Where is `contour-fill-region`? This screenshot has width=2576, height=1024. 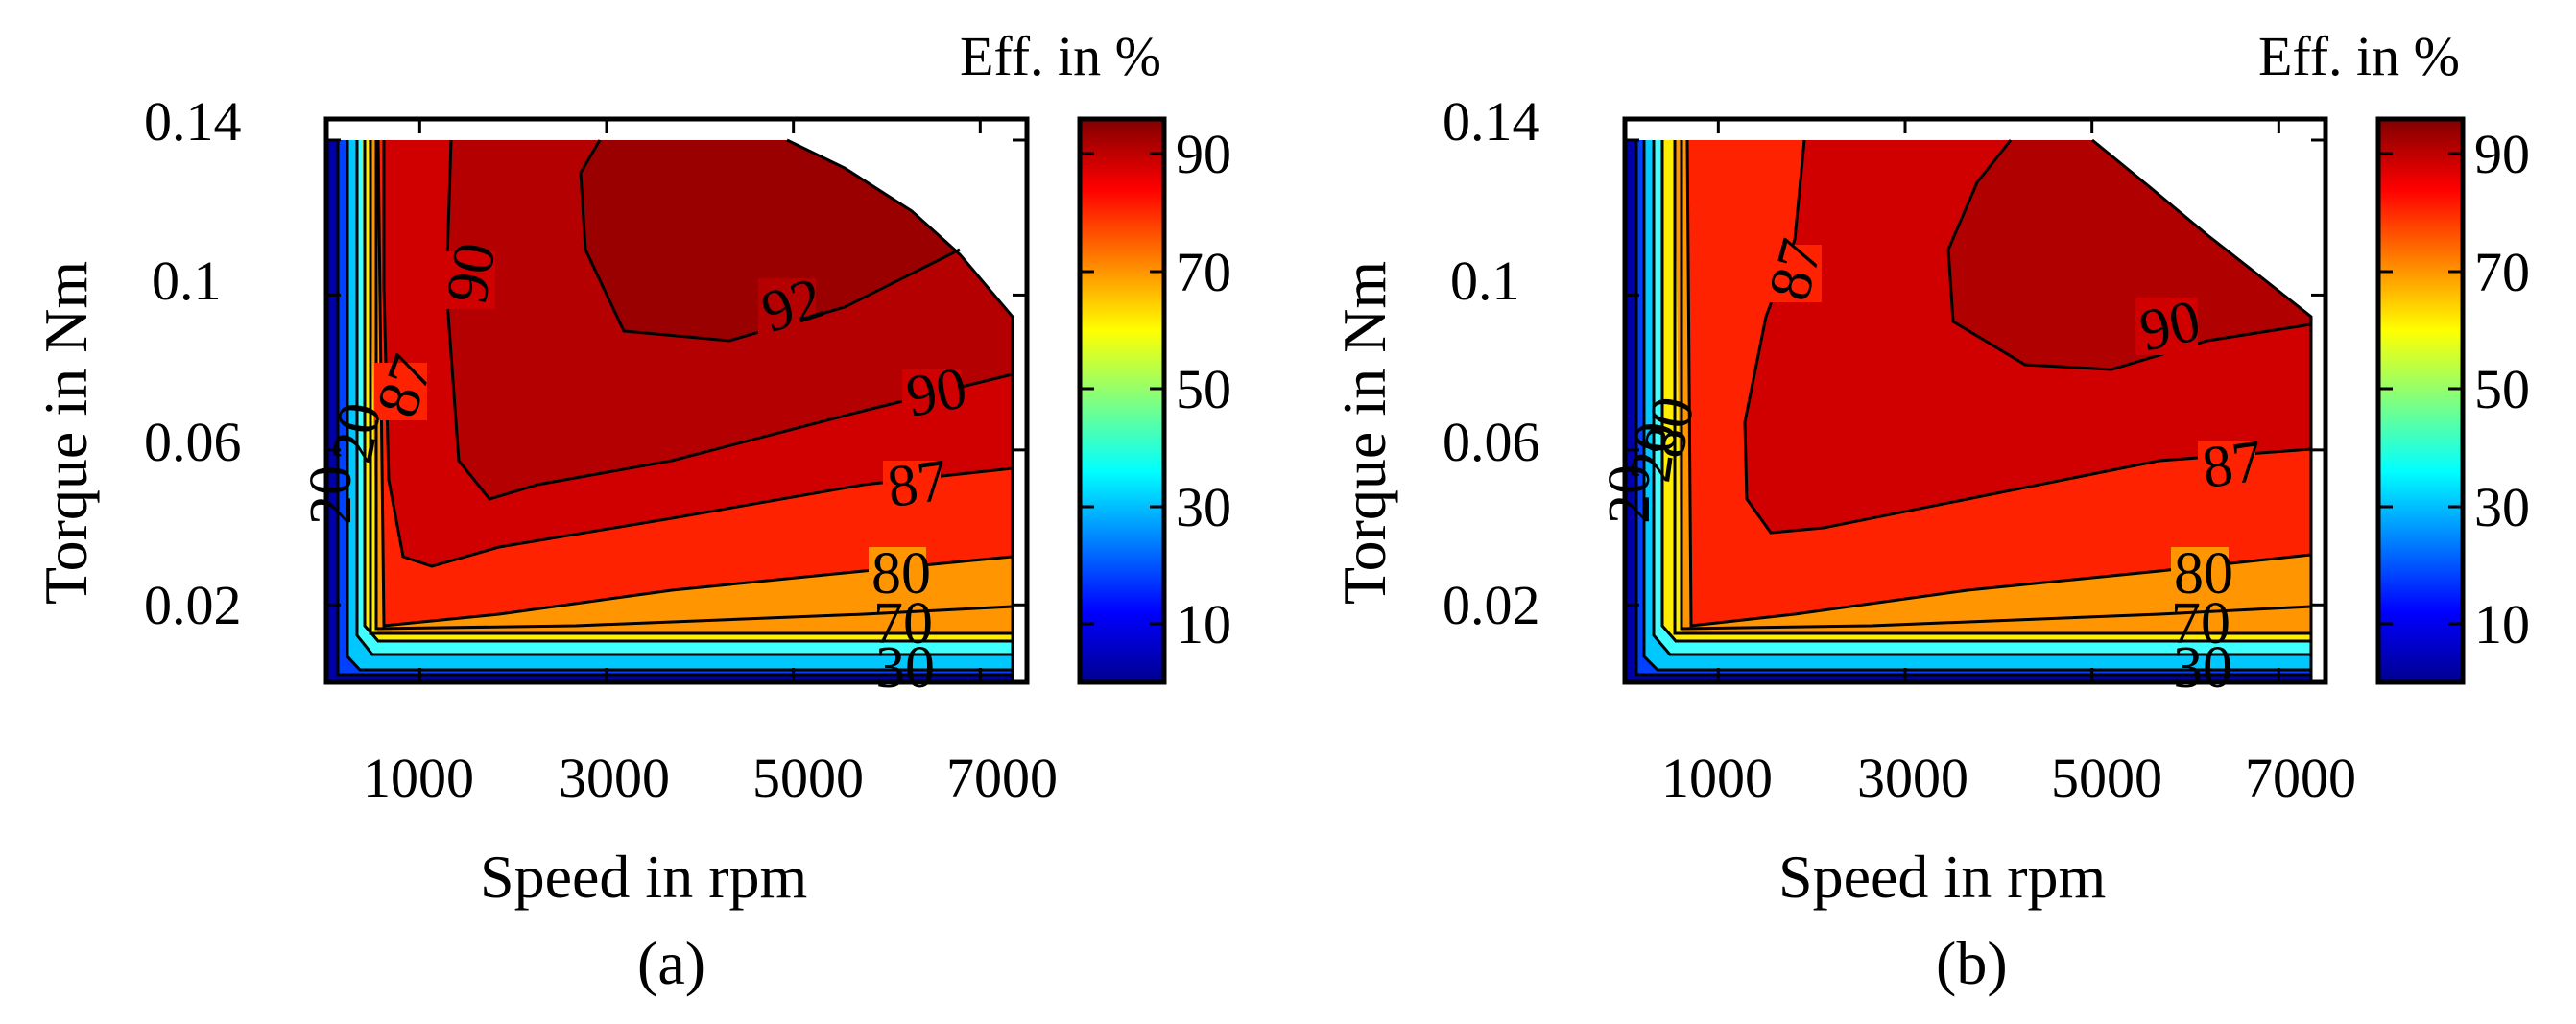 contour-fill-region is located at coordinates (676, 400).